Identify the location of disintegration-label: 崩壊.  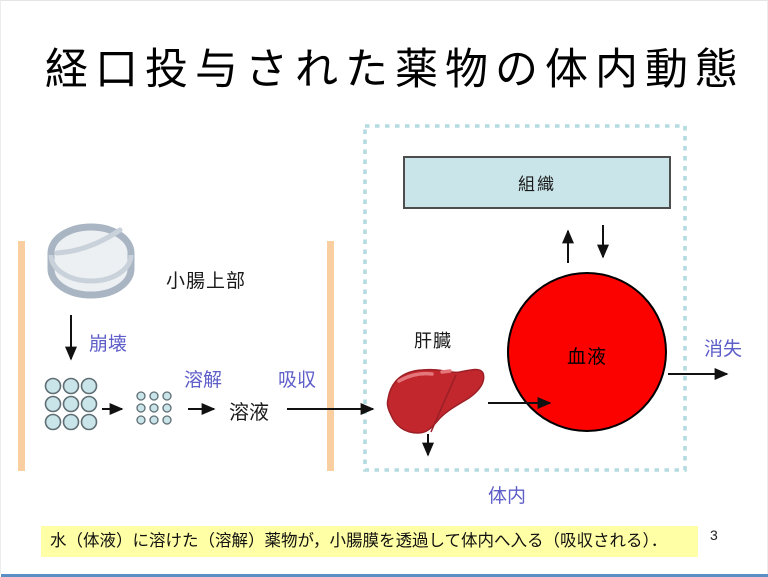
(108, 344).